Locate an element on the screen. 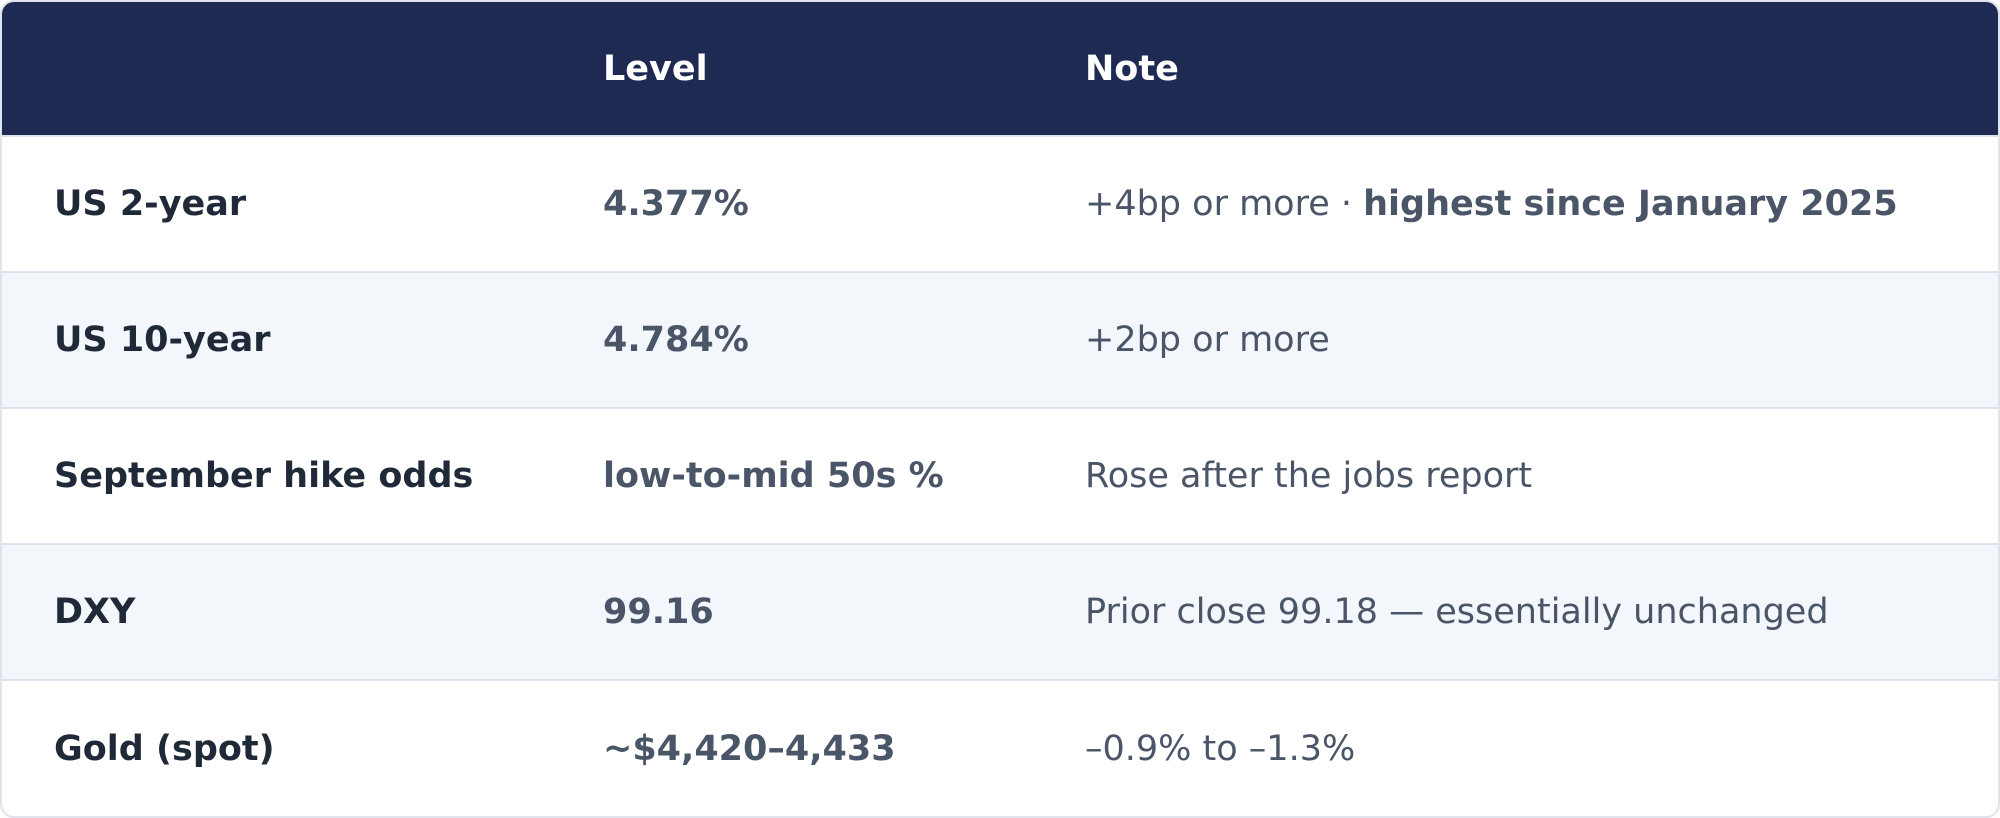 Image resolution: width=2000 pixels, height=818 pixels. level-cell: 99.16 is located at coordinates (658, 612).